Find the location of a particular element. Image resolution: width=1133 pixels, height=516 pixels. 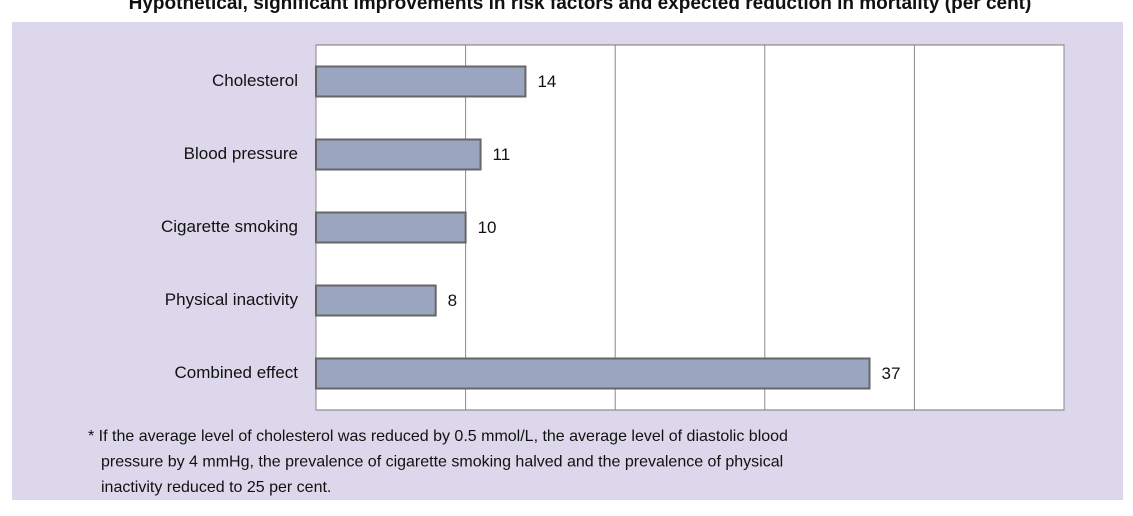

value-label: 11 is located at coordinates (502, 154).